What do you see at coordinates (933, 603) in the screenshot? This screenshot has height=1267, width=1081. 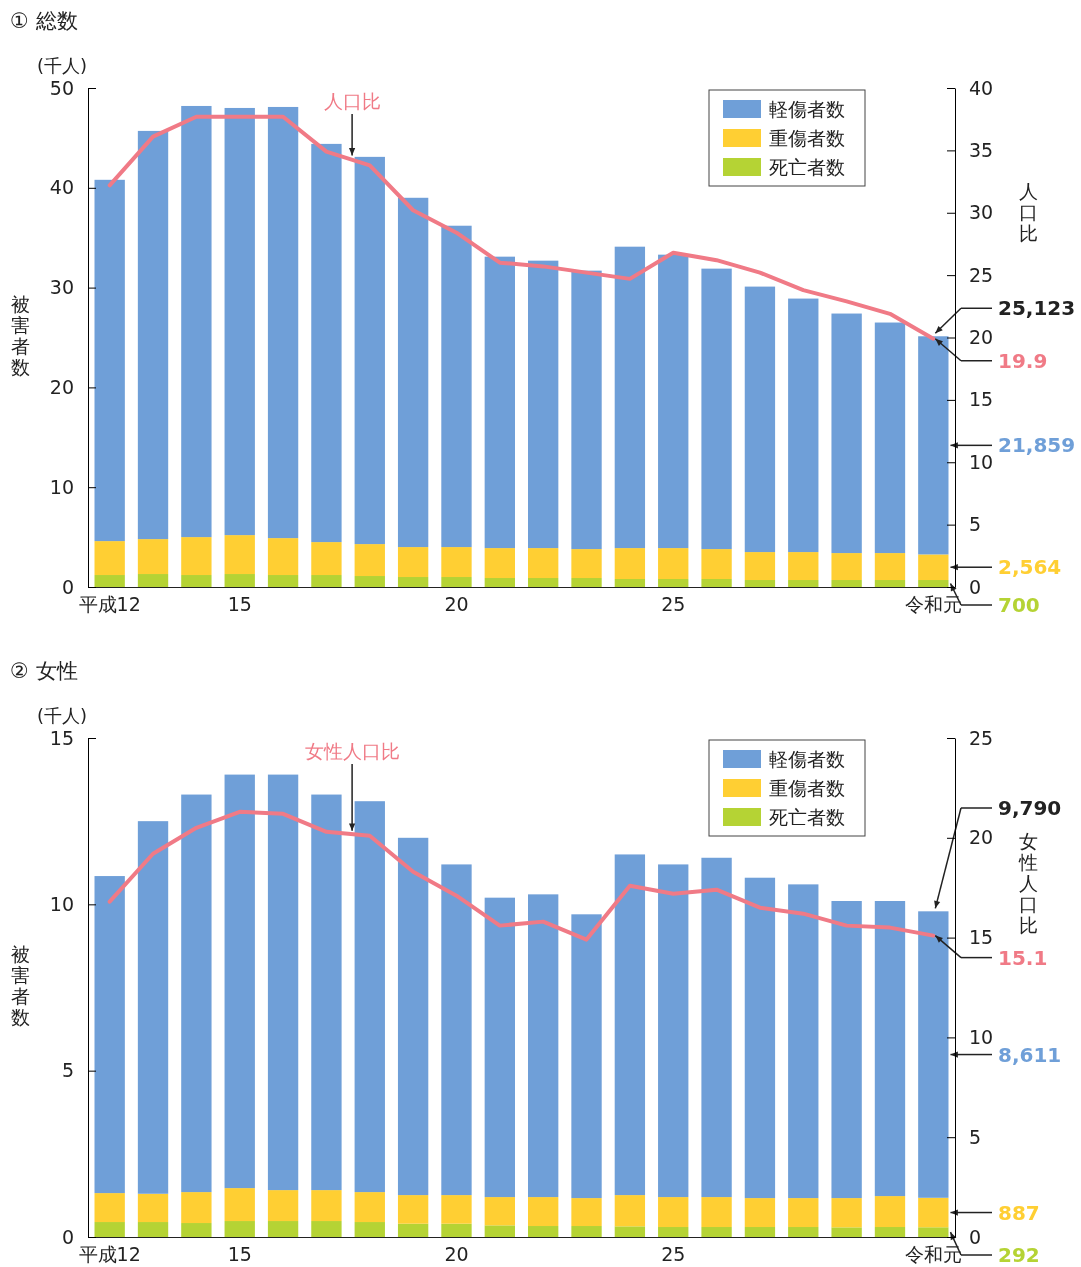 I see `x-tick-label: 令和元` at bounding box center [933, 603].